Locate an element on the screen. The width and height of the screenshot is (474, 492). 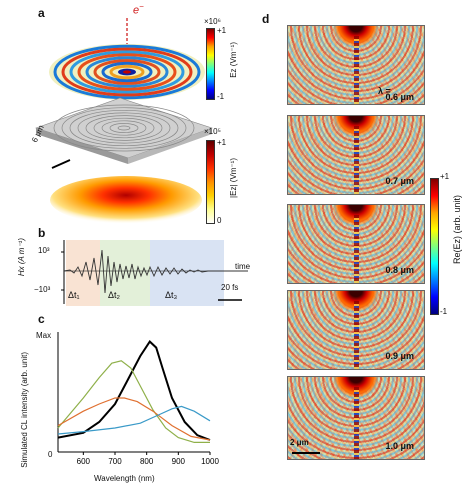
chart-axes: 600 700 800 900 1000 is located at coordinates (138, 399).